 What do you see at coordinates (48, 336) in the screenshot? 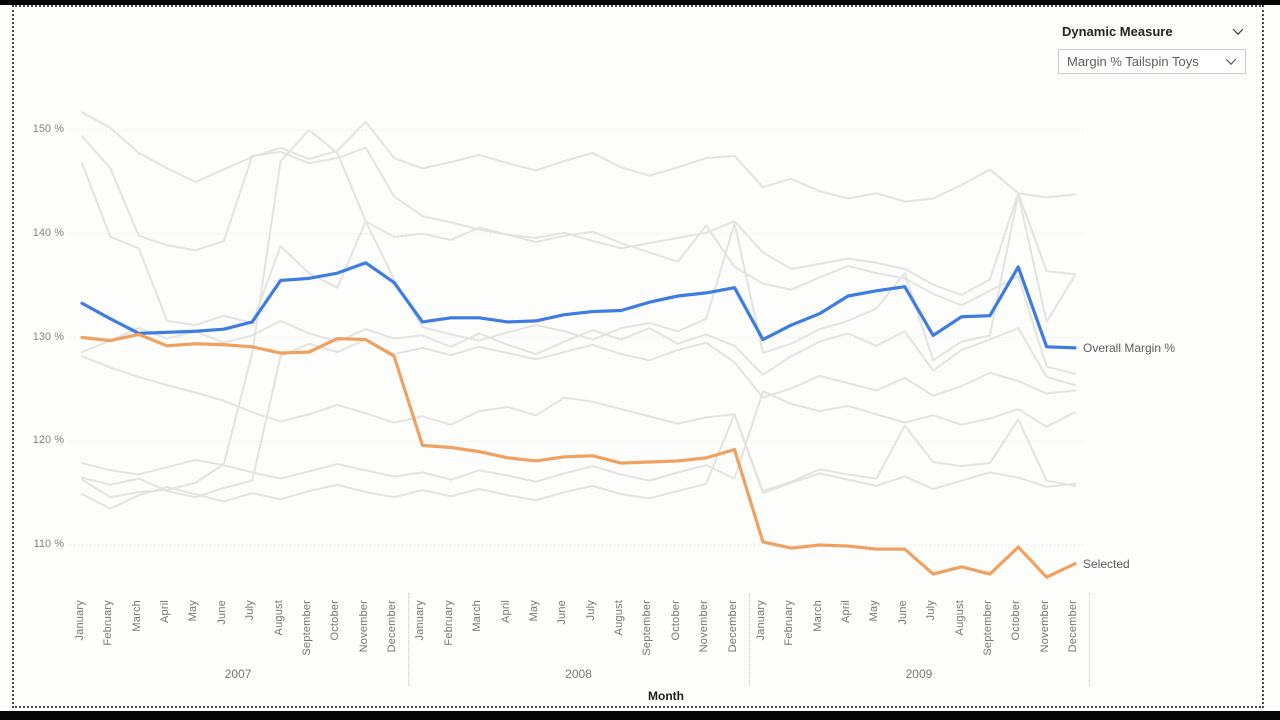
I see `y-tick-label: 130 %` at bounding box center [48, 336].